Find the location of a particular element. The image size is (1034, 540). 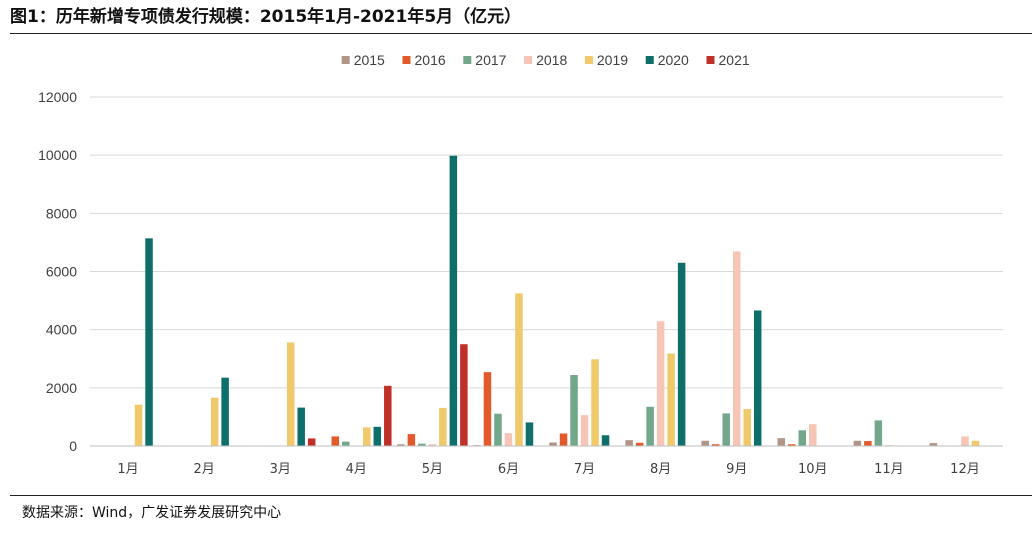

legend-label-2018: 2018 is located at coordinates (551, 60).